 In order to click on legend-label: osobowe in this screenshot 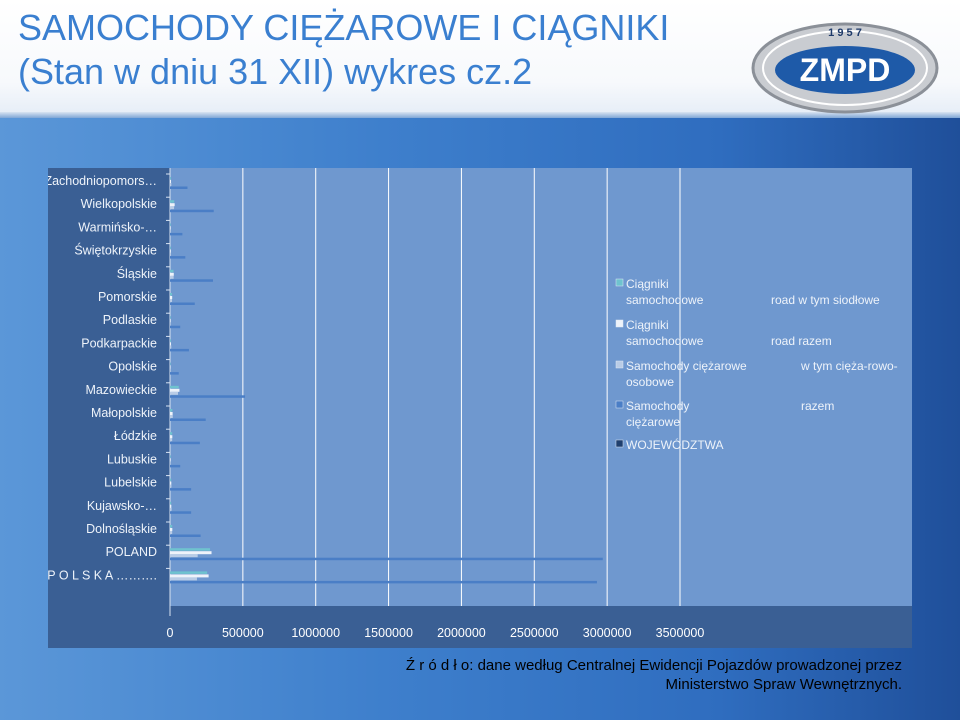, I will do `click(650, 382)`.